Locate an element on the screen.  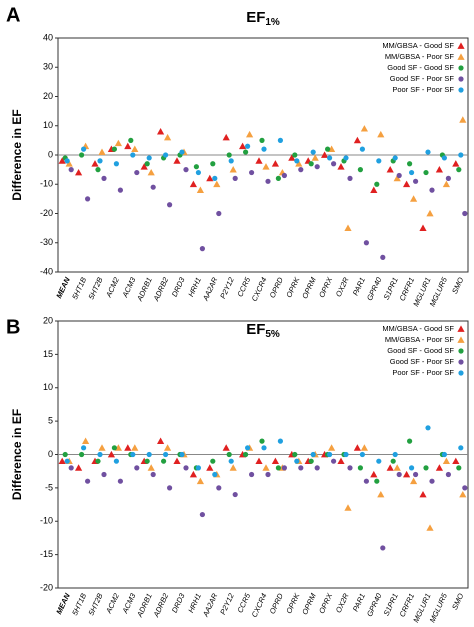
x-tick-label: ADRB2 is located at coordinates (160, 605).